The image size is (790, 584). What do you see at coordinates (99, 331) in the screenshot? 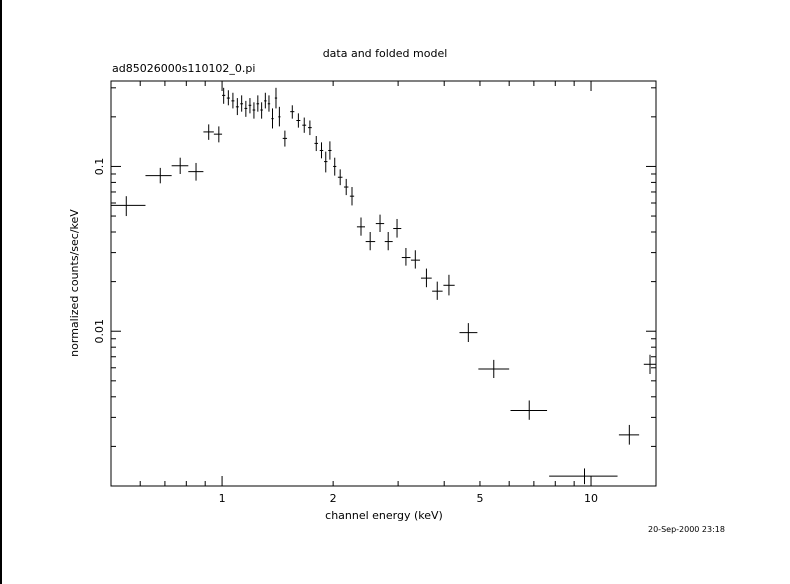
I see `y-tick-label: 0.01` at bounding box center [99, 331].